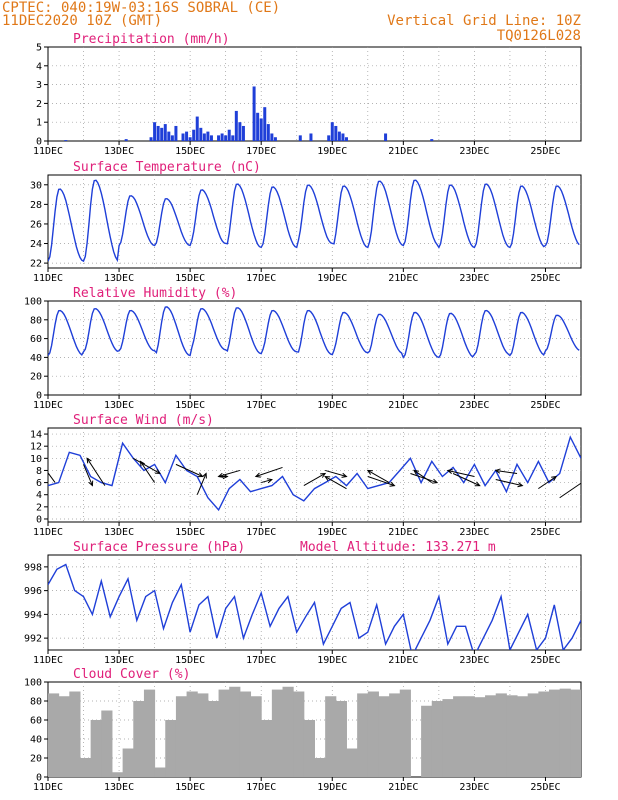 The height and width of the screenshot is (800, 618). Describe the element at coordinates (39, 48) in the screenshot. I see `y-tick-label: 5` at that location.